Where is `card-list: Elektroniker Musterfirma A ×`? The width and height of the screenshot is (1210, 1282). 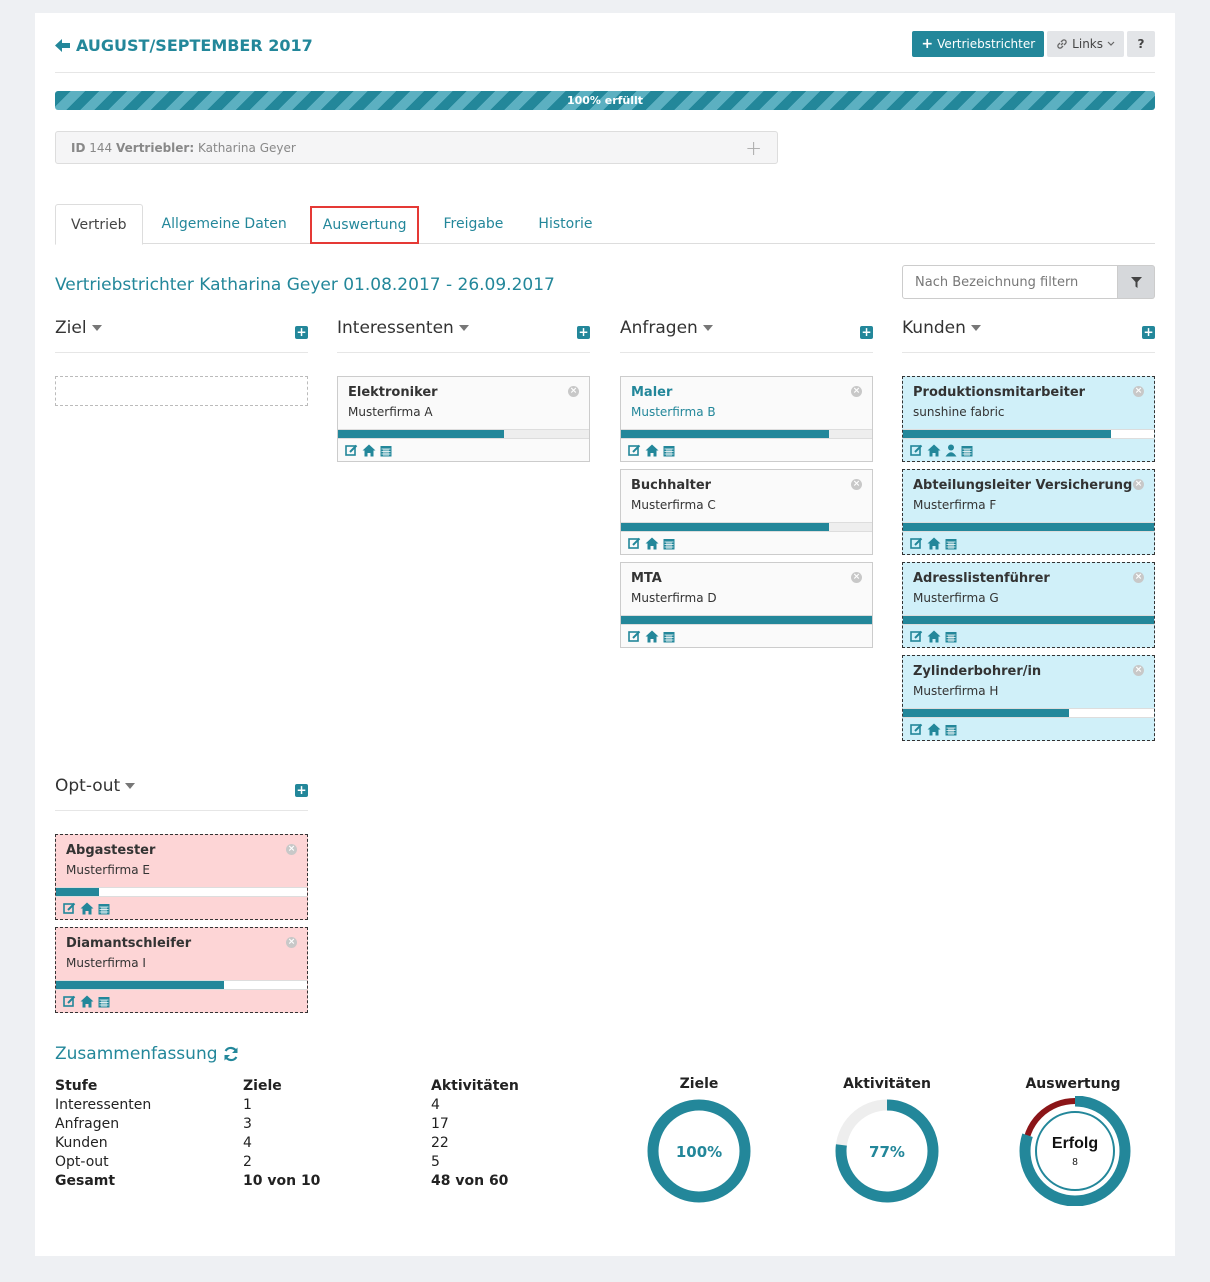 card-list: Elektroniker Musterfirma A × is located at coordinates (463, 419).